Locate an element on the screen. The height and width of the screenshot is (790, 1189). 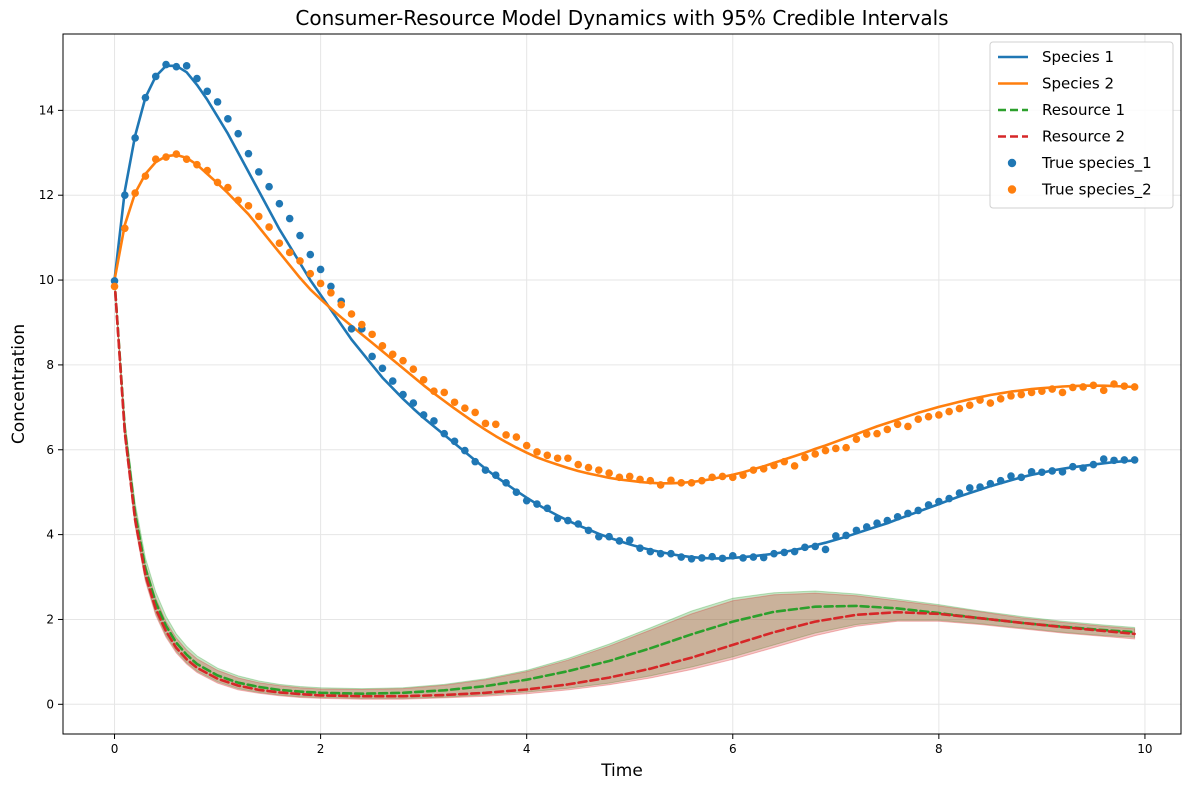
x-tick-label: 6 is located at coordinates (733, 749).